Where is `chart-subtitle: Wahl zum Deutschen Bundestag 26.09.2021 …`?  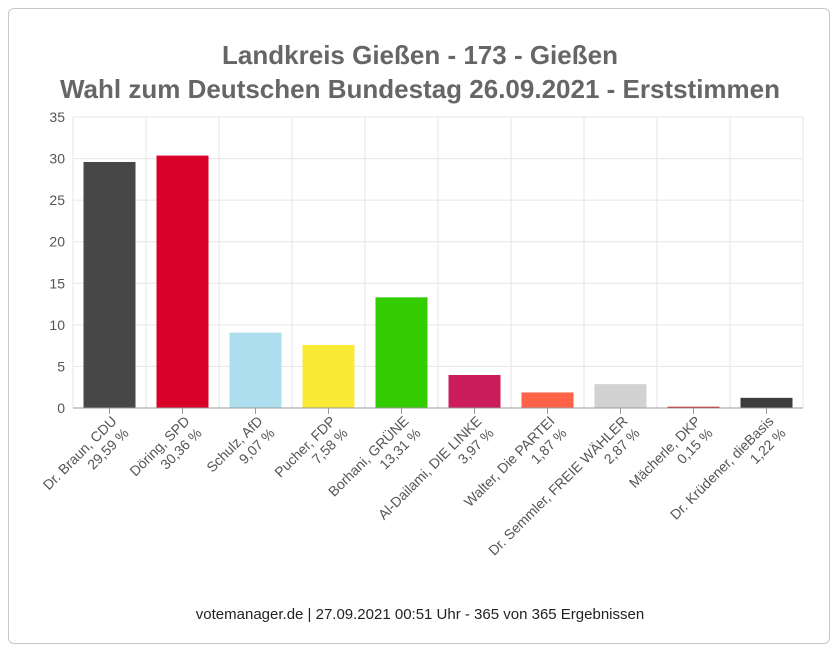
chart-subtitle: Wahl zum Deutschen Bundestag 26.09.2021 … is located at coordinates (420, 89).